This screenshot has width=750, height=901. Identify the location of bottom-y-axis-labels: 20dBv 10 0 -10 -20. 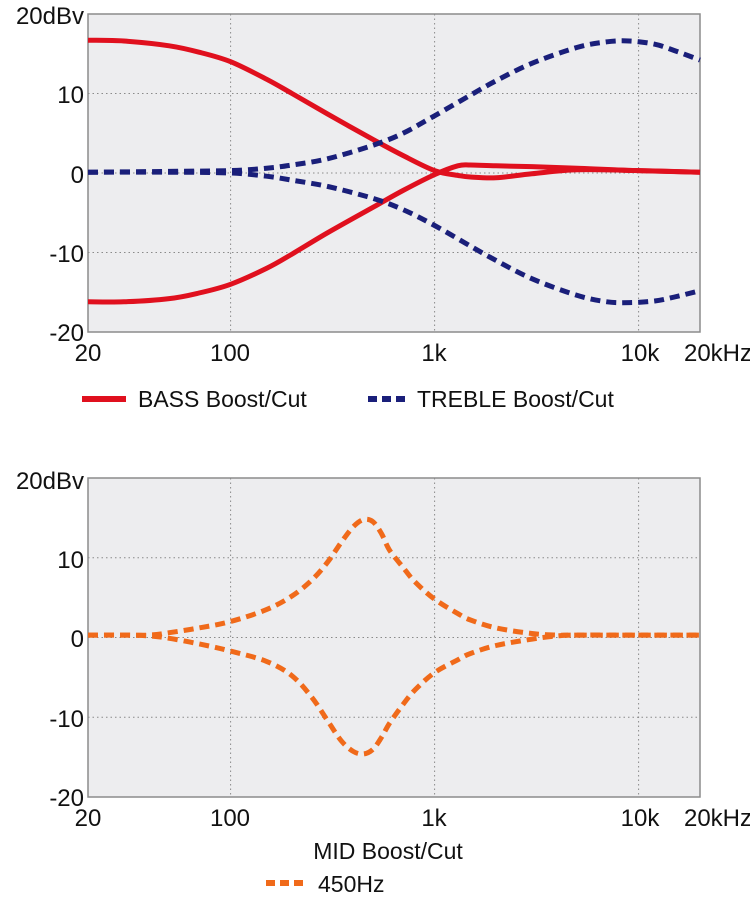
(50, 640).